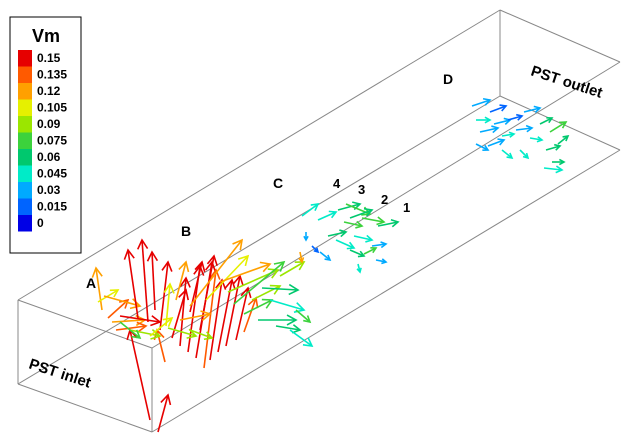 This screenshot has width=624, height=436. Describe the element at coordinates (560, 36) in the screenshot. I see `edge-back-top` at that location.